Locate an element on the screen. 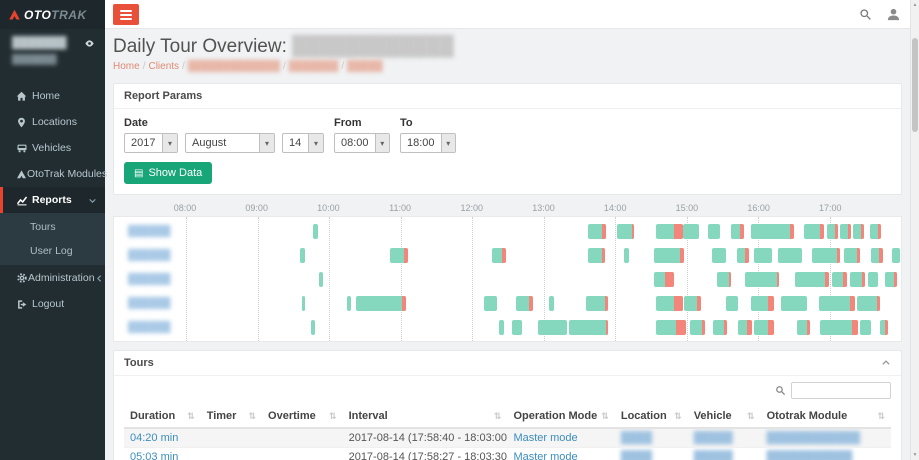  scroll-up-icon: ▲ is located at coordinates (915, 5).